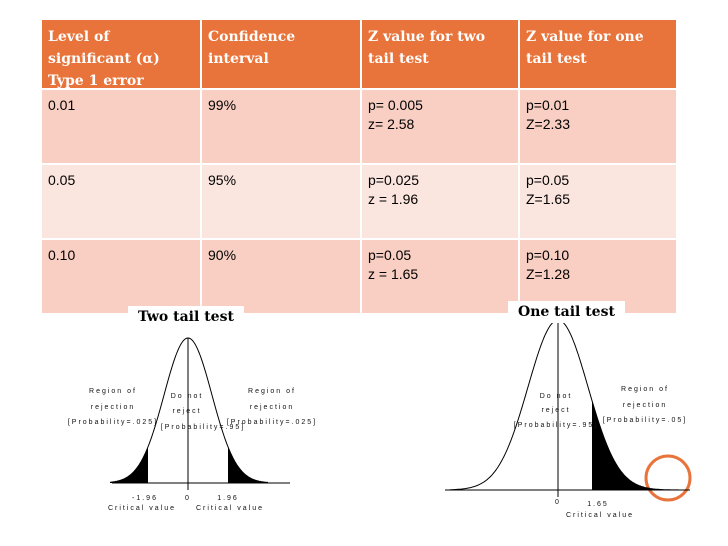 Image resolution: width=728 pixels, height=546 pixels. Describe the element at coordinates (122, 277) in the screenshot. I see `table-cell: 0.10` at that location.